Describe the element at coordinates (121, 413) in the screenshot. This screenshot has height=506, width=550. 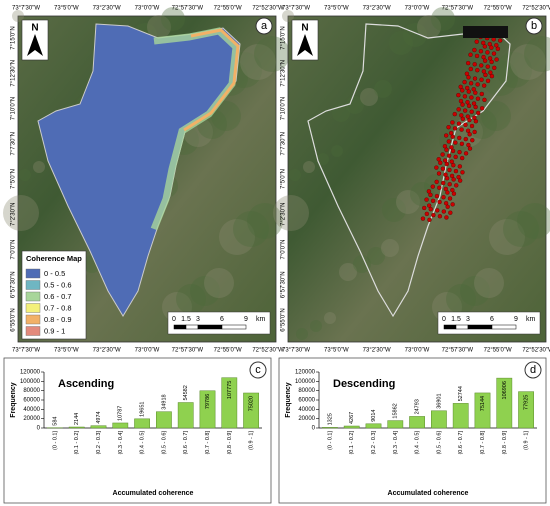
I see `value-label: 10787` at that location.